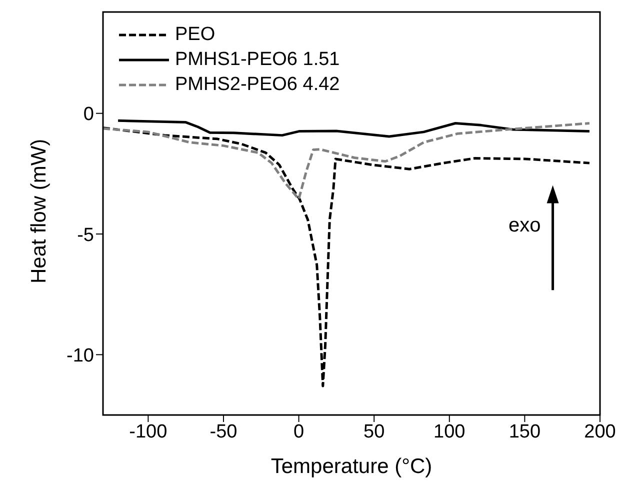 The width and height of the screenshot is (619, 487). Describe the element at coordinates (351, 466) in the screenshot. I see `x-axis-title: Temperature (°C)` at that location.